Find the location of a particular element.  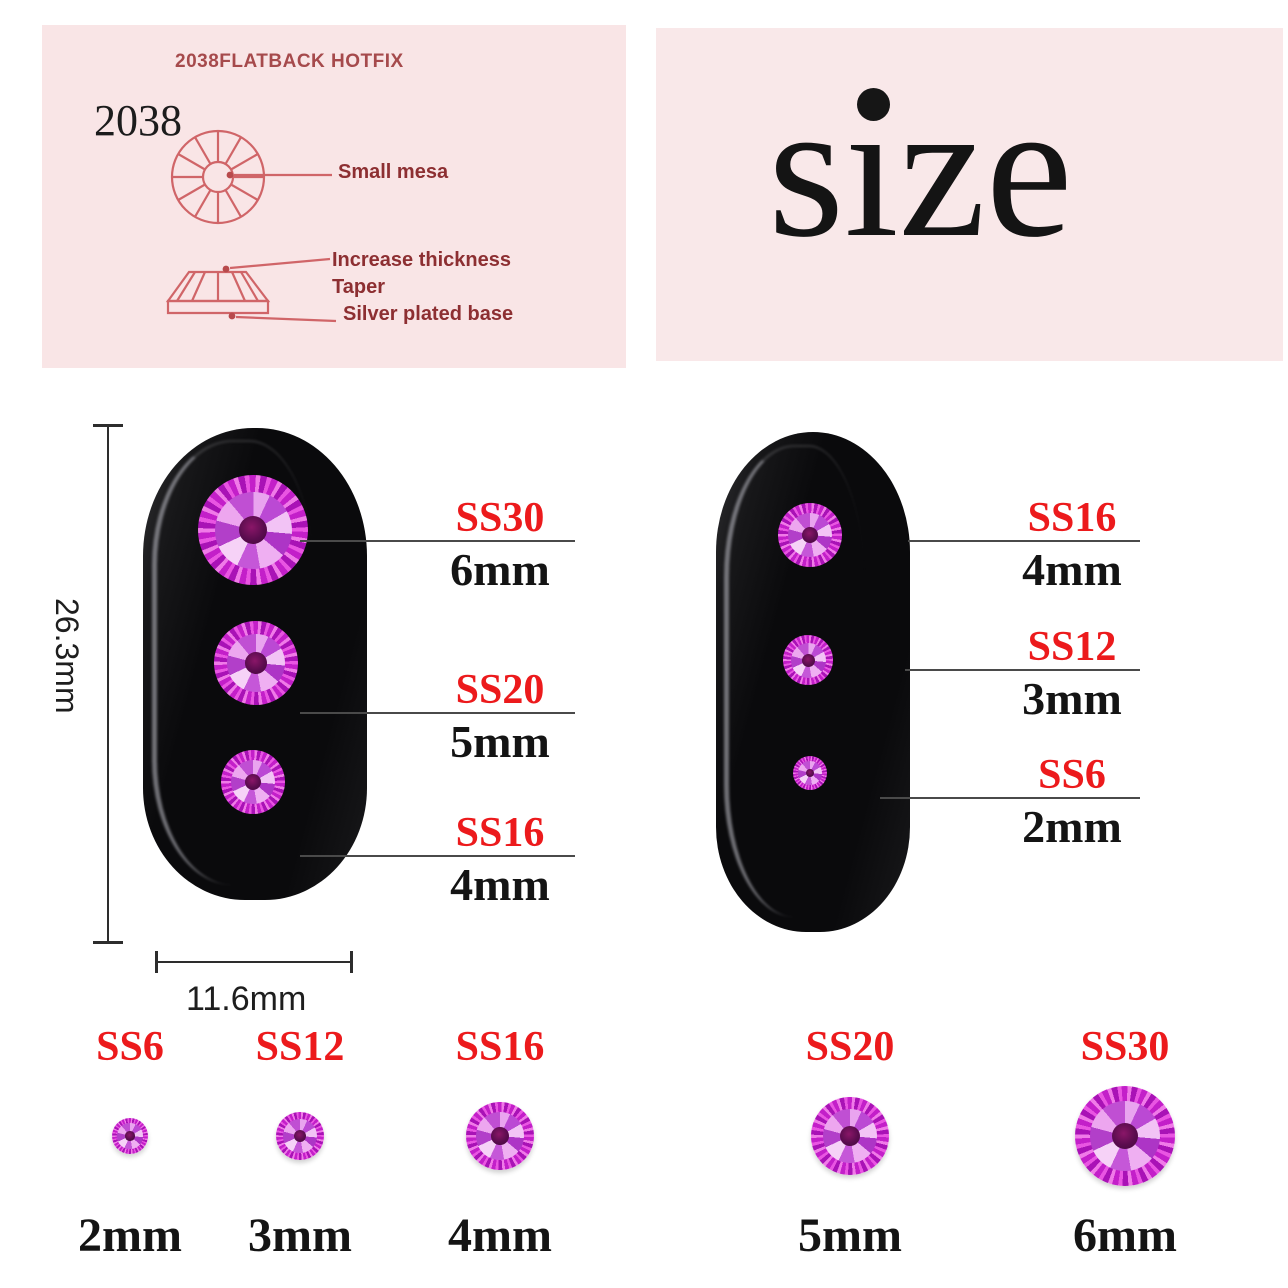

label-taper: Taper is located at coordinates (358, 287).